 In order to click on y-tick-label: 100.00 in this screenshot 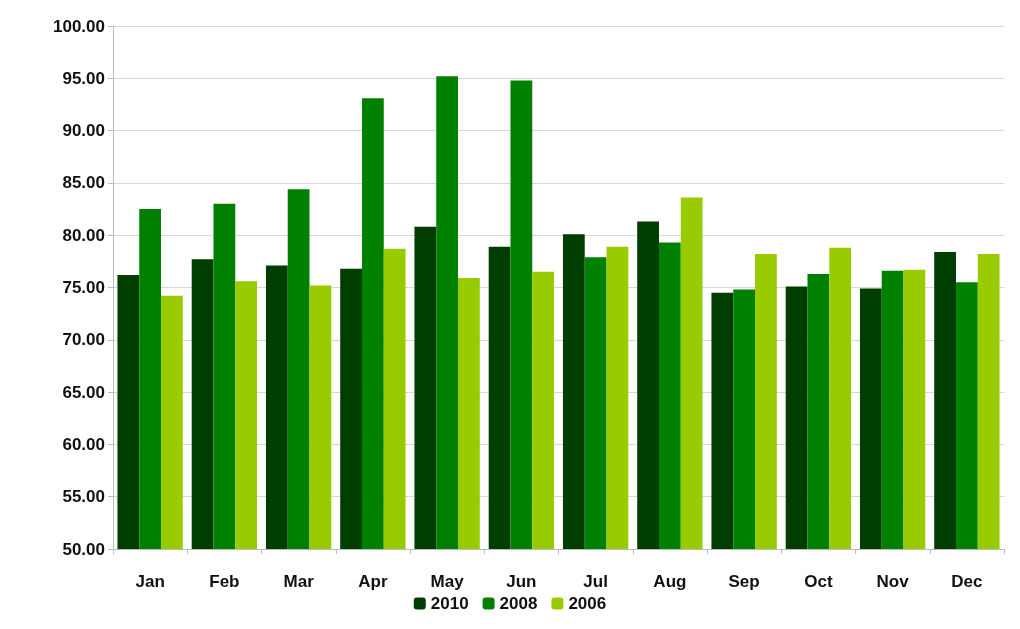, I will do `click(79, 26)`.